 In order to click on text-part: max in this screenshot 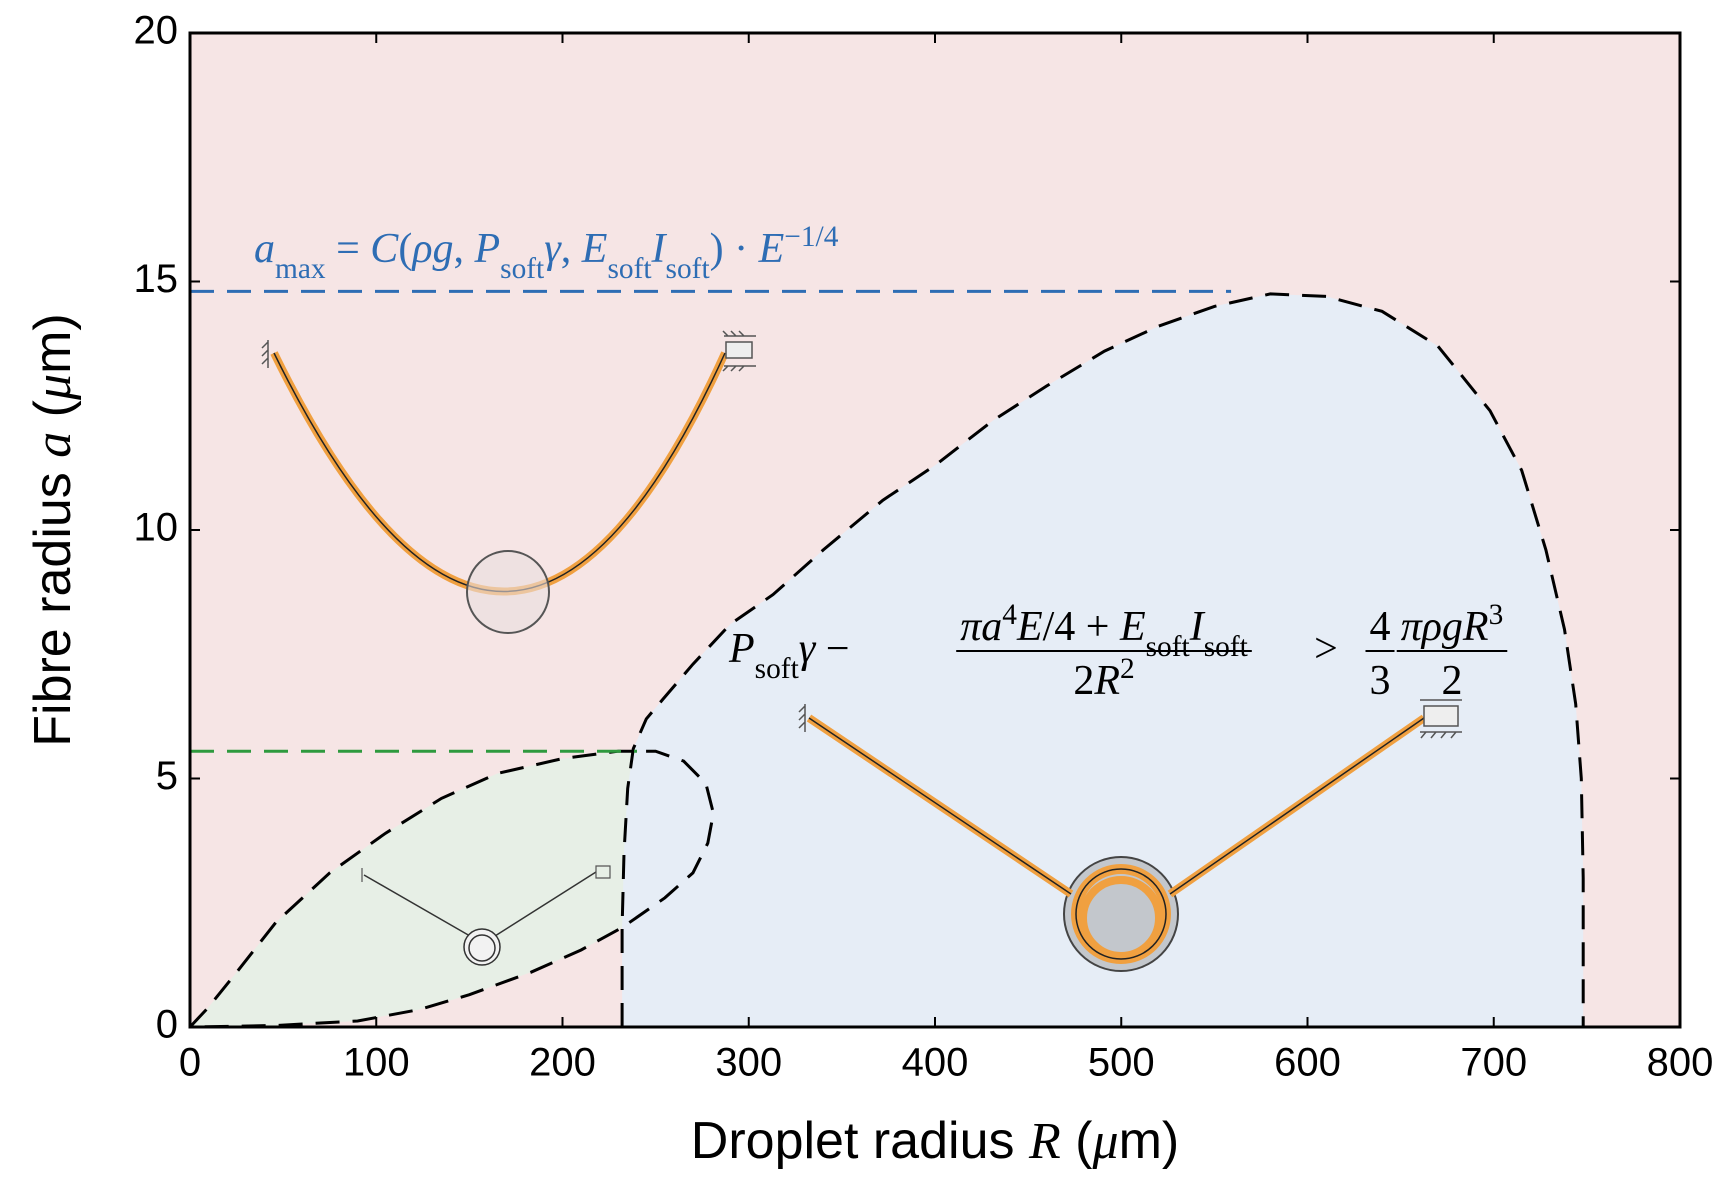, I will do `click(300, 269)`.